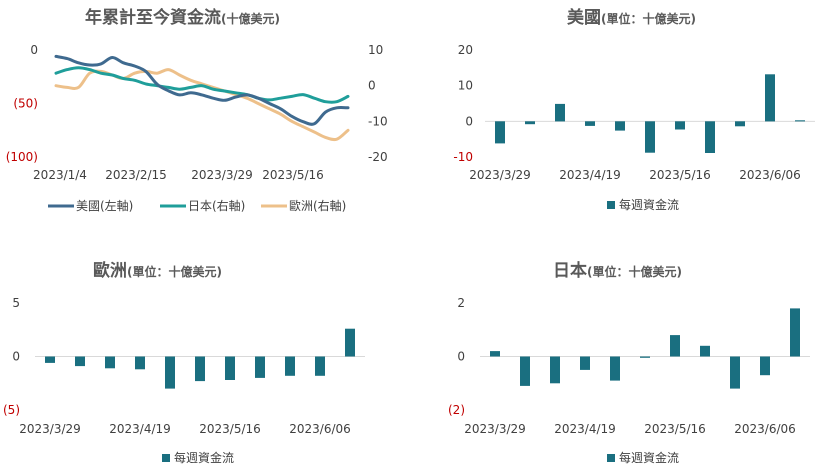  Describe the element at coordinates (25, 104) in the screenshot. I see `left-axis-tick: (50)` at that location.